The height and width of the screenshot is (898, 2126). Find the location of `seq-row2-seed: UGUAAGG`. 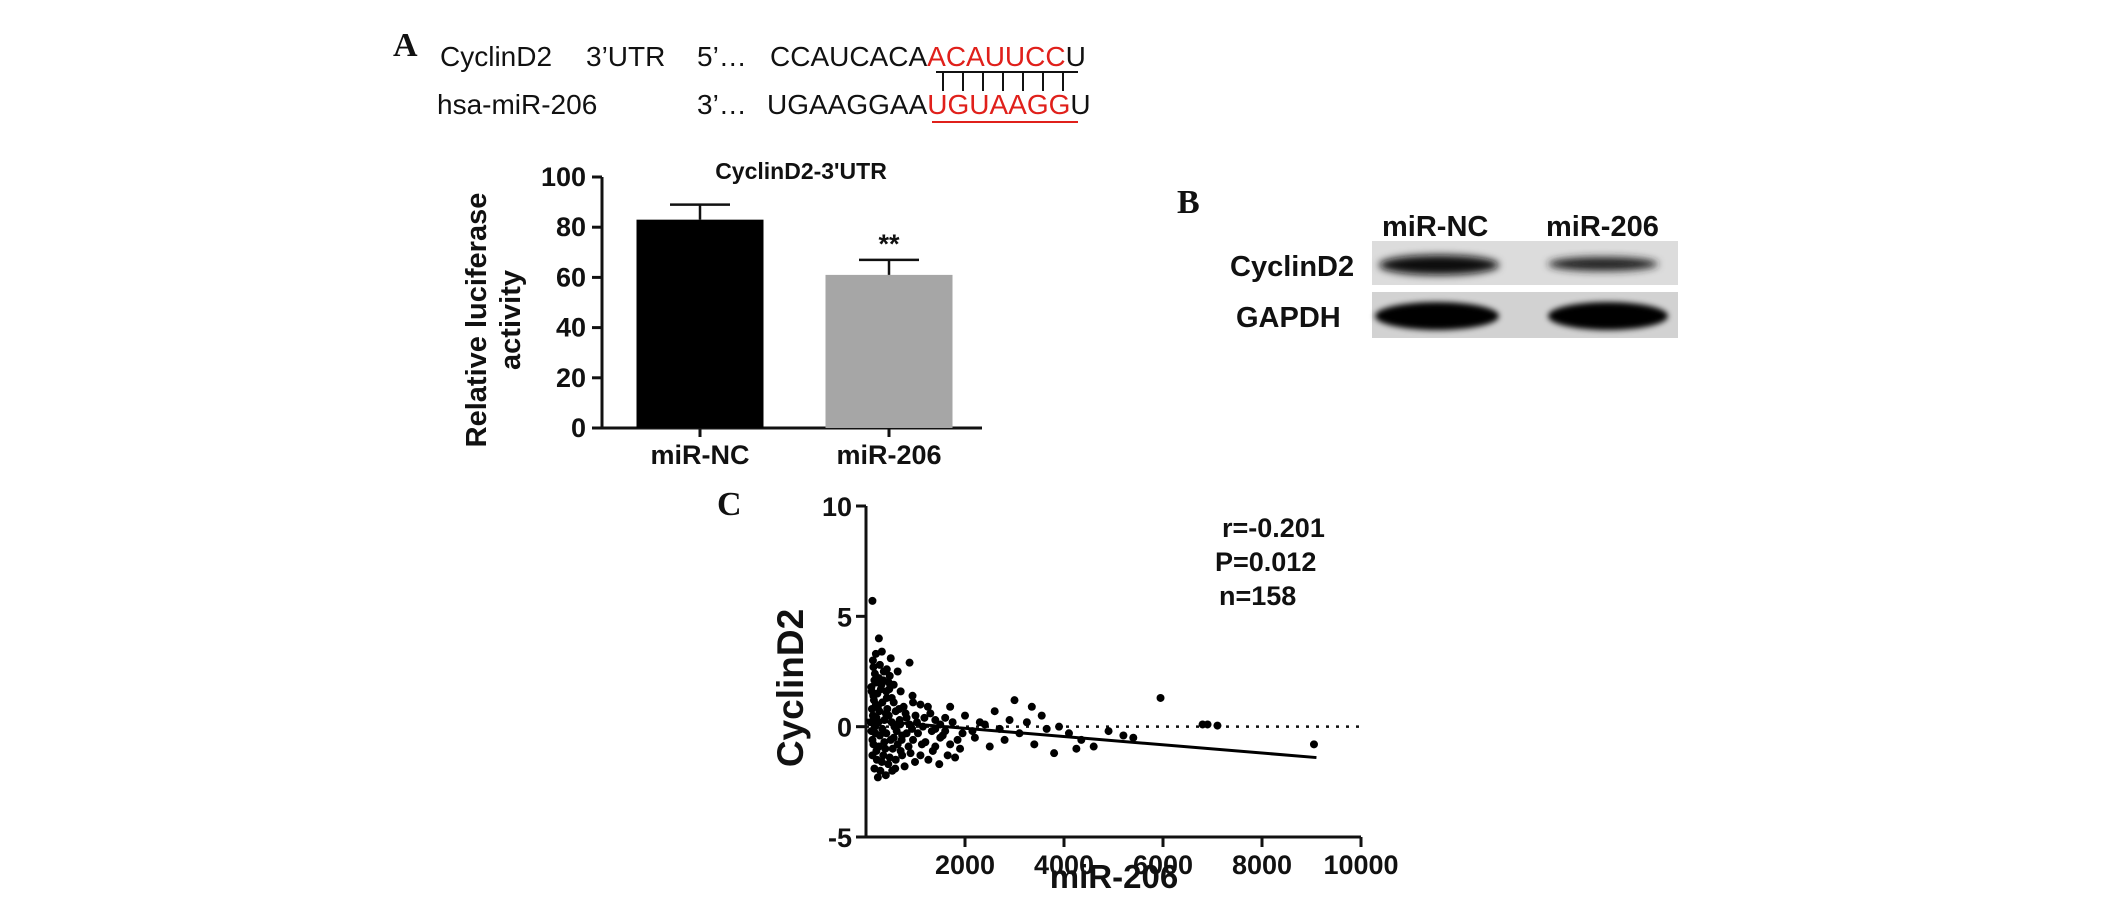

seq-row2-seed: UGUAAGG is located at coordinates (998, 104).